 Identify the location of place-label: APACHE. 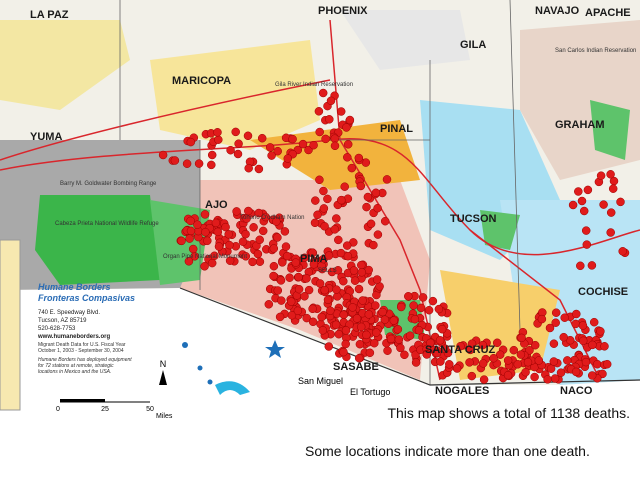
(608, 13).